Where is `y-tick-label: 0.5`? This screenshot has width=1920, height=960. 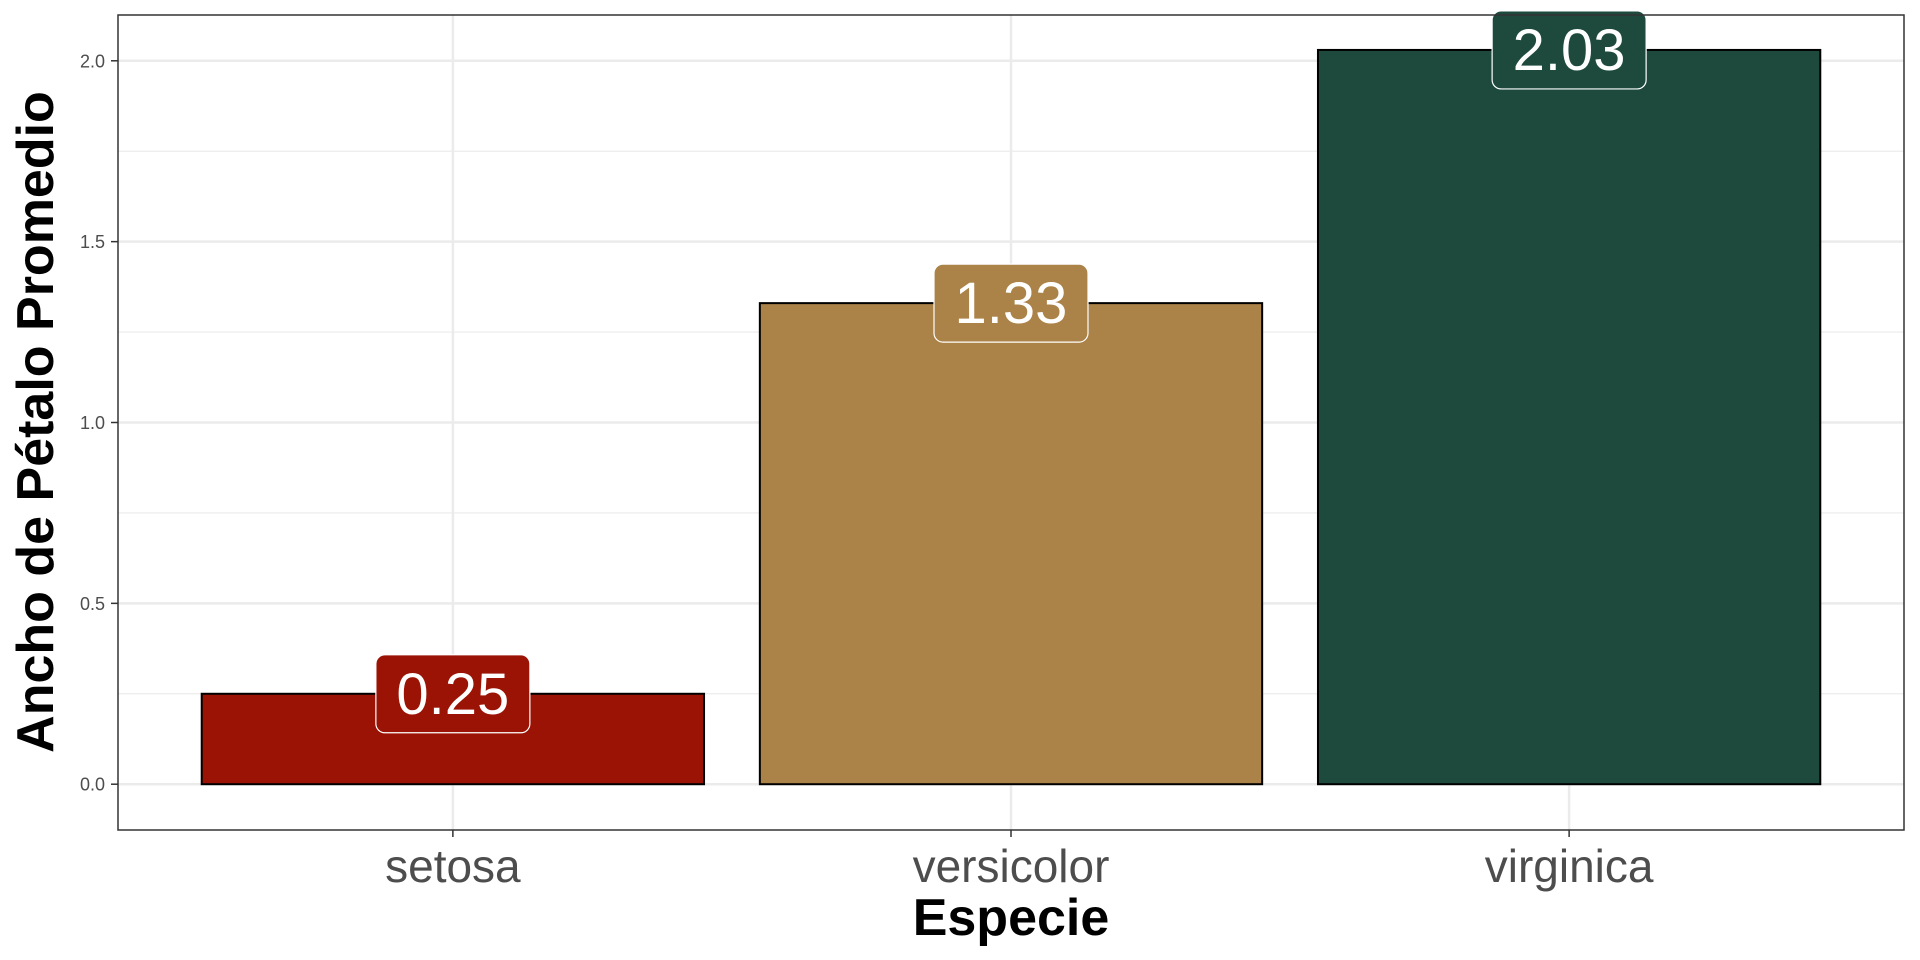 y-tick-label: 0.5 is located at coordinates (92, 604).